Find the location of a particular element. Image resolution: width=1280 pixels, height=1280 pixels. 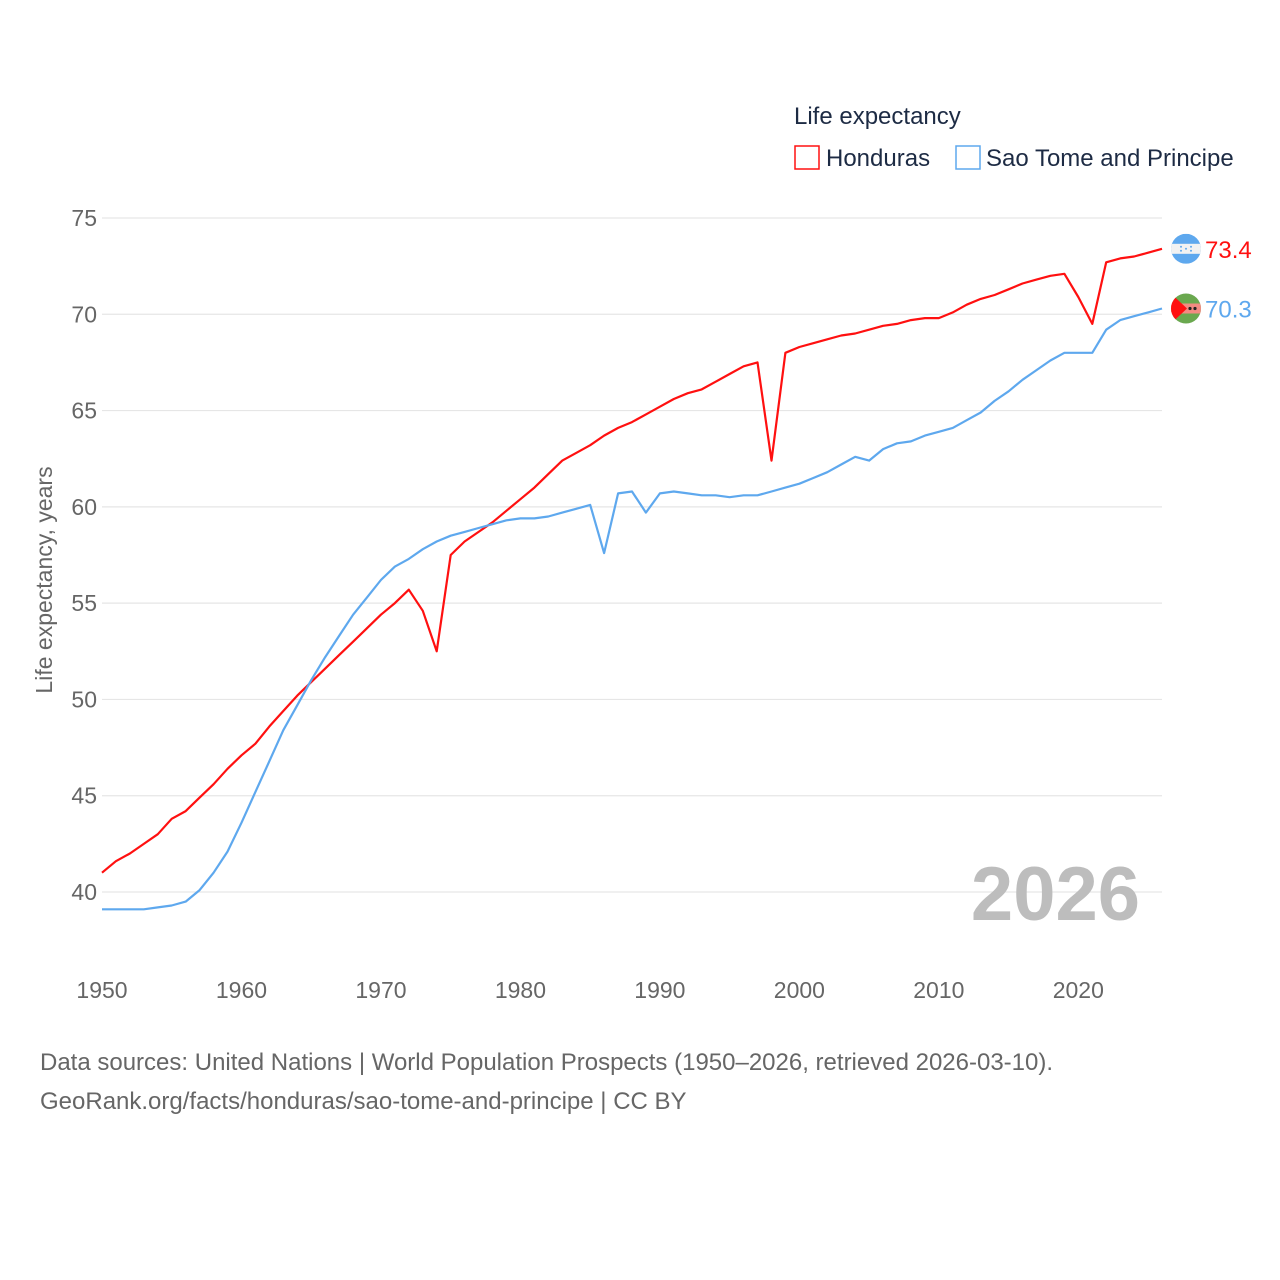

y-tick-label: 75 is located at coordinates (84, 218).